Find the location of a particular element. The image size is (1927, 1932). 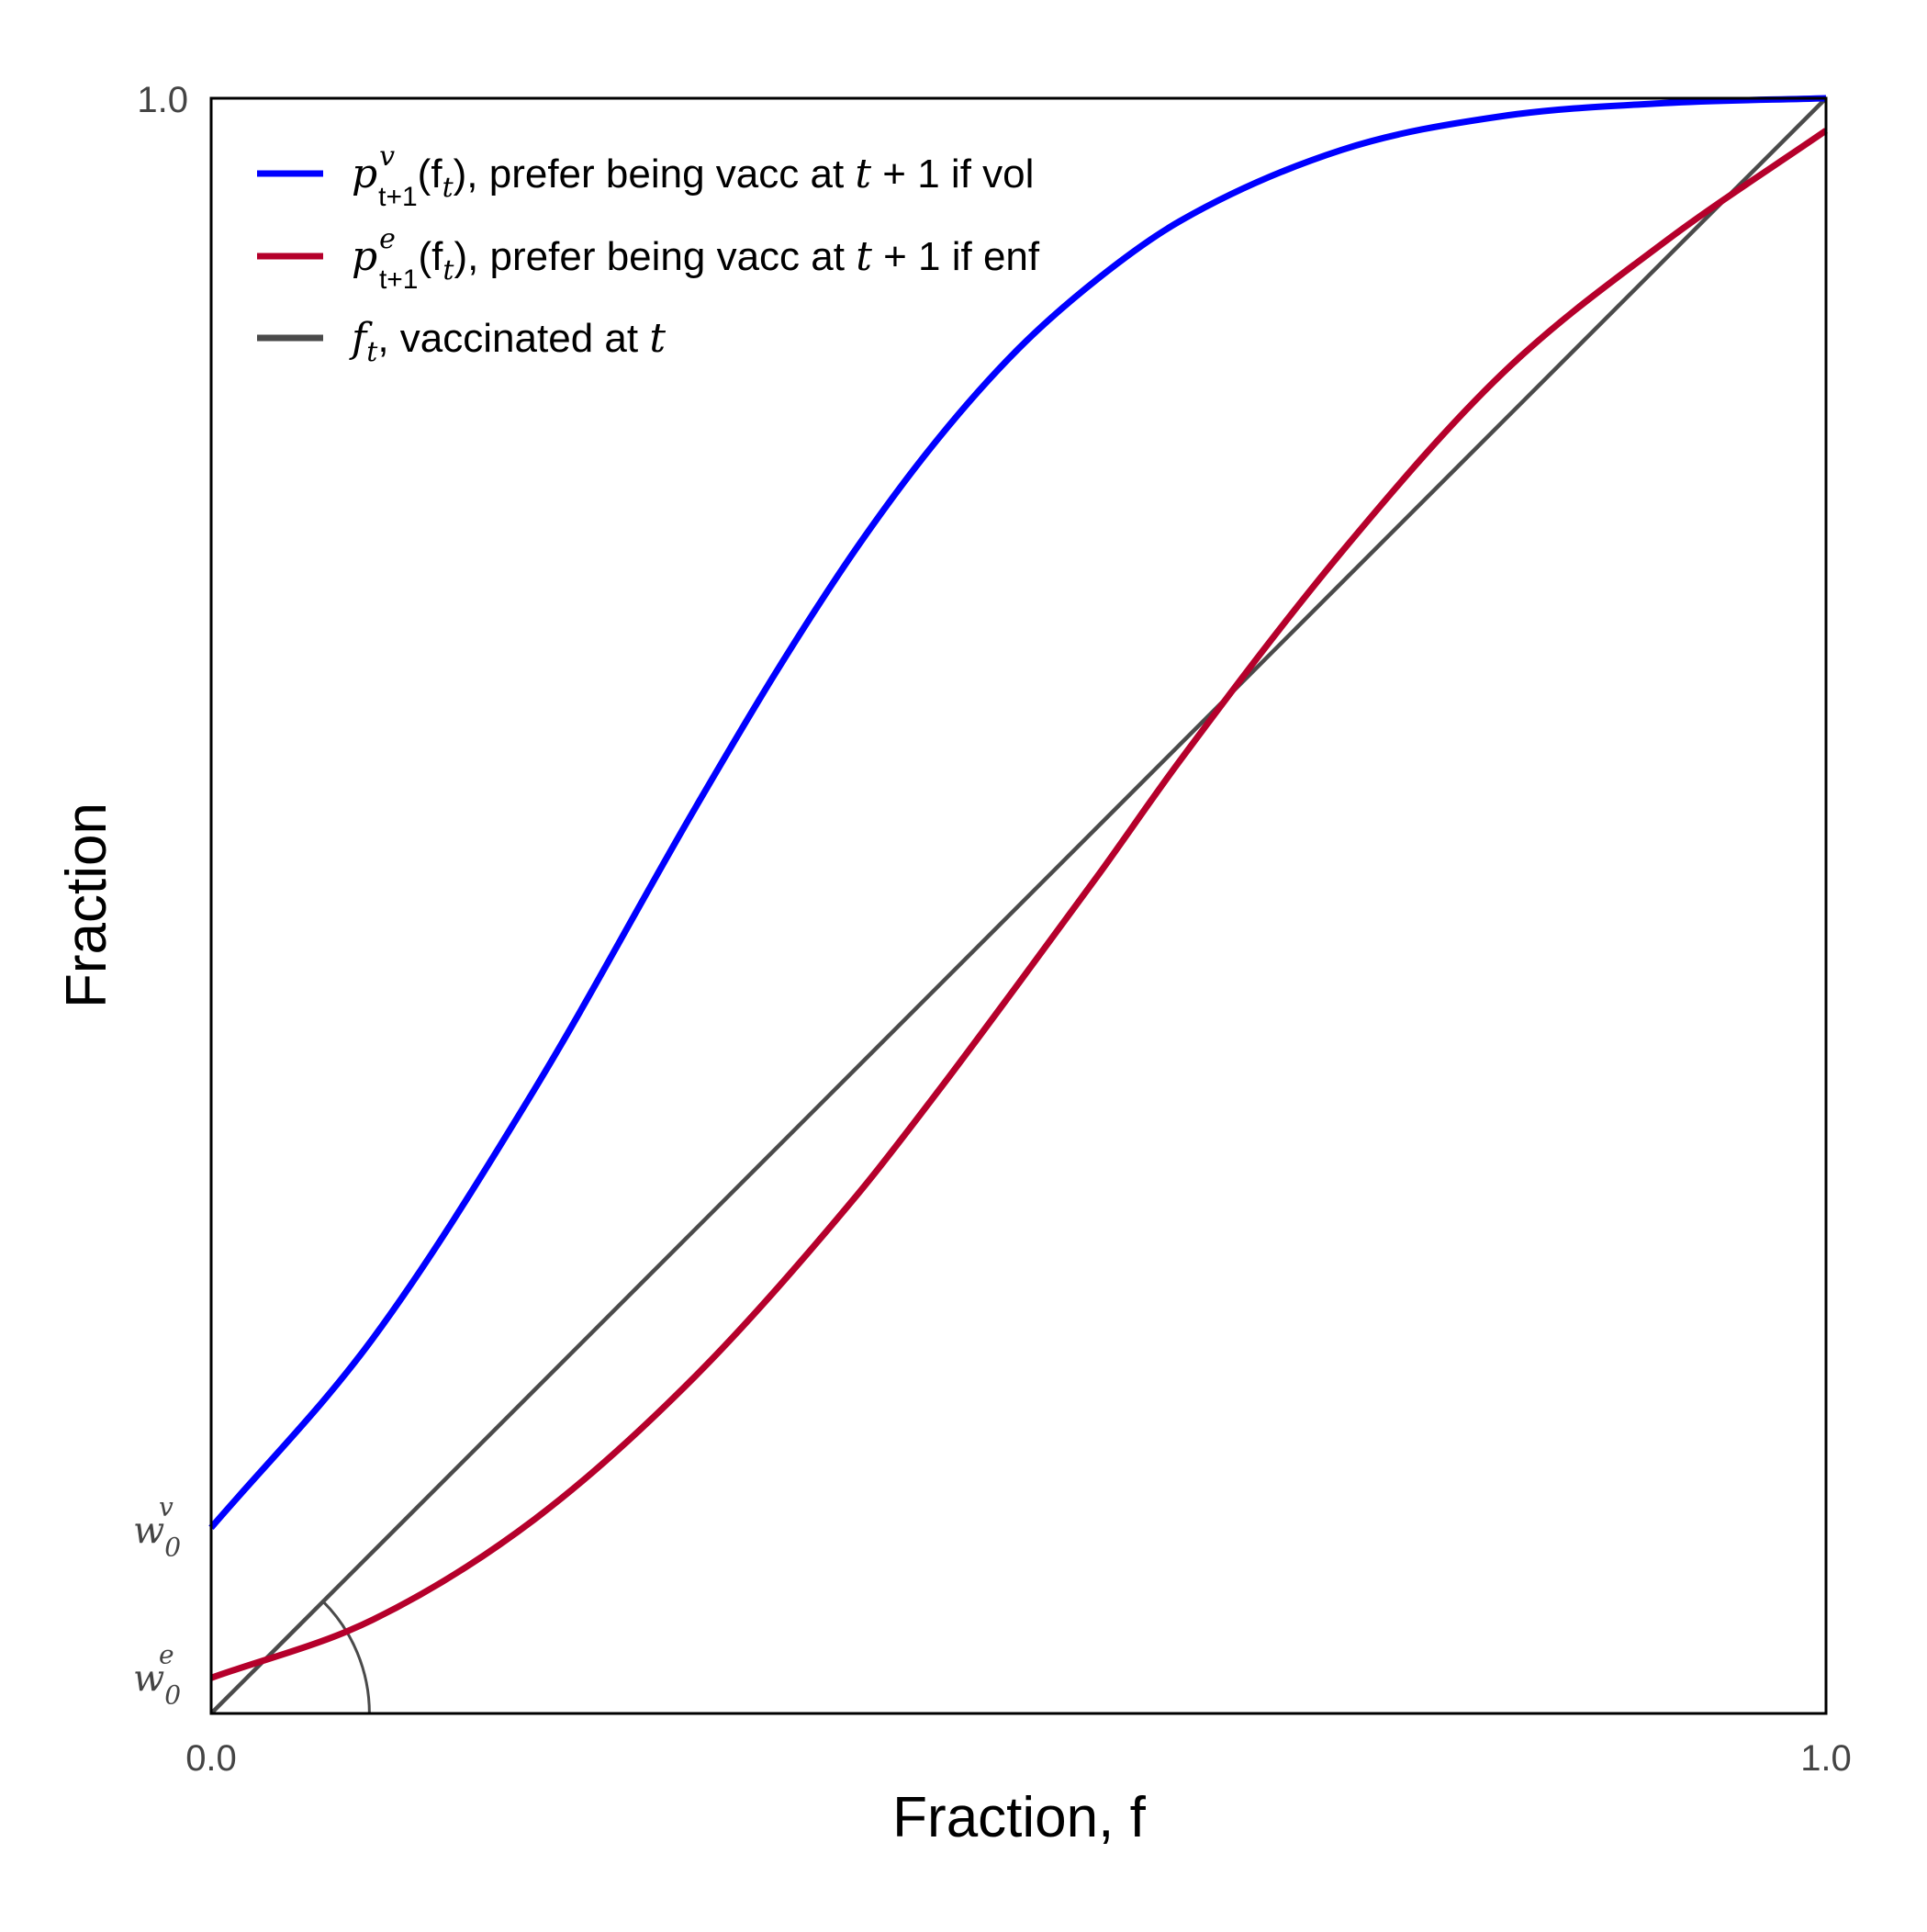

w0v-base: w is located at coordinates (149, 1532).